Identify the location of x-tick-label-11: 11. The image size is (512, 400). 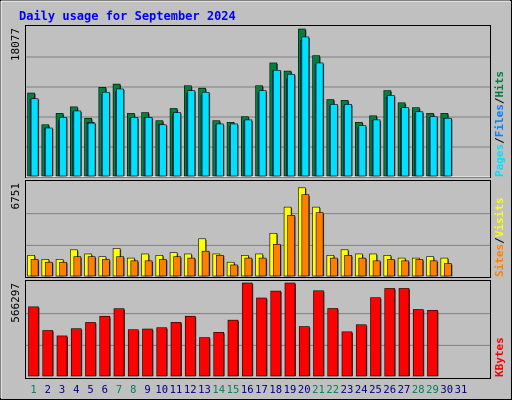
(176, 390).